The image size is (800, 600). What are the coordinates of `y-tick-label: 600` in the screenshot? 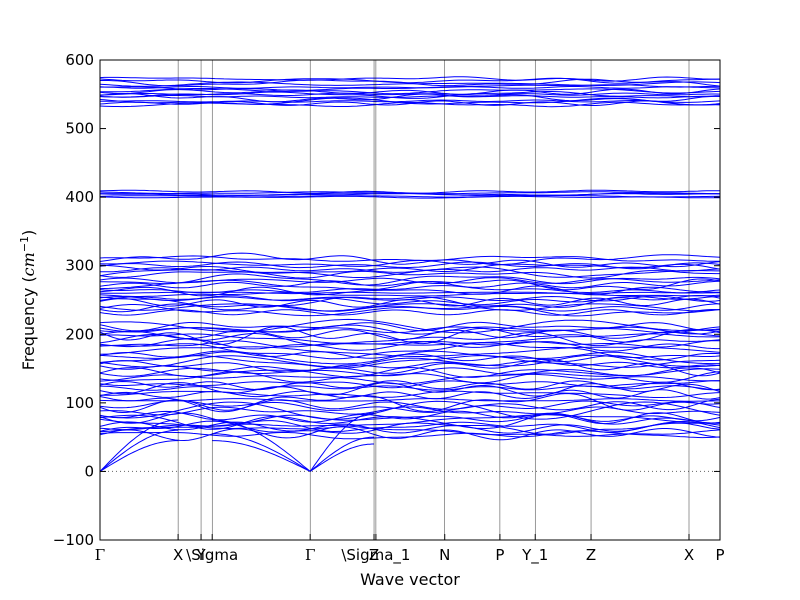 It's located at (79, 60).